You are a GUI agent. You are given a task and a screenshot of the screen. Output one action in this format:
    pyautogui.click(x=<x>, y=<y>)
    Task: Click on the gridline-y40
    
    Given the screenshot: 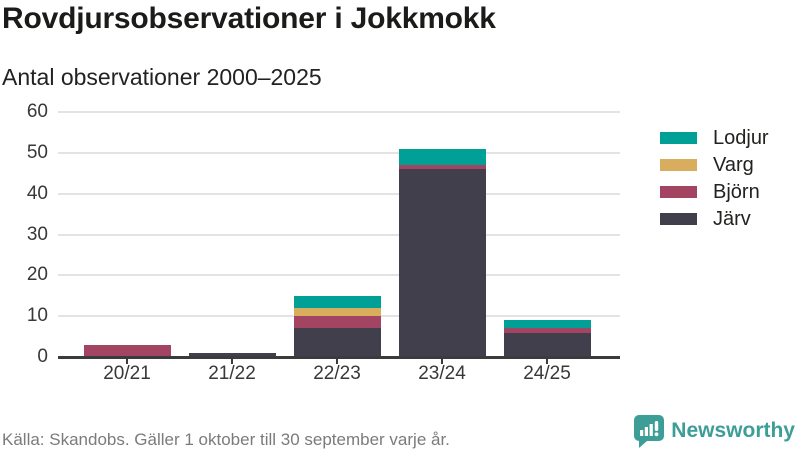 What is the action you would take?
    pyautogui.click(x=339, y=193)
    